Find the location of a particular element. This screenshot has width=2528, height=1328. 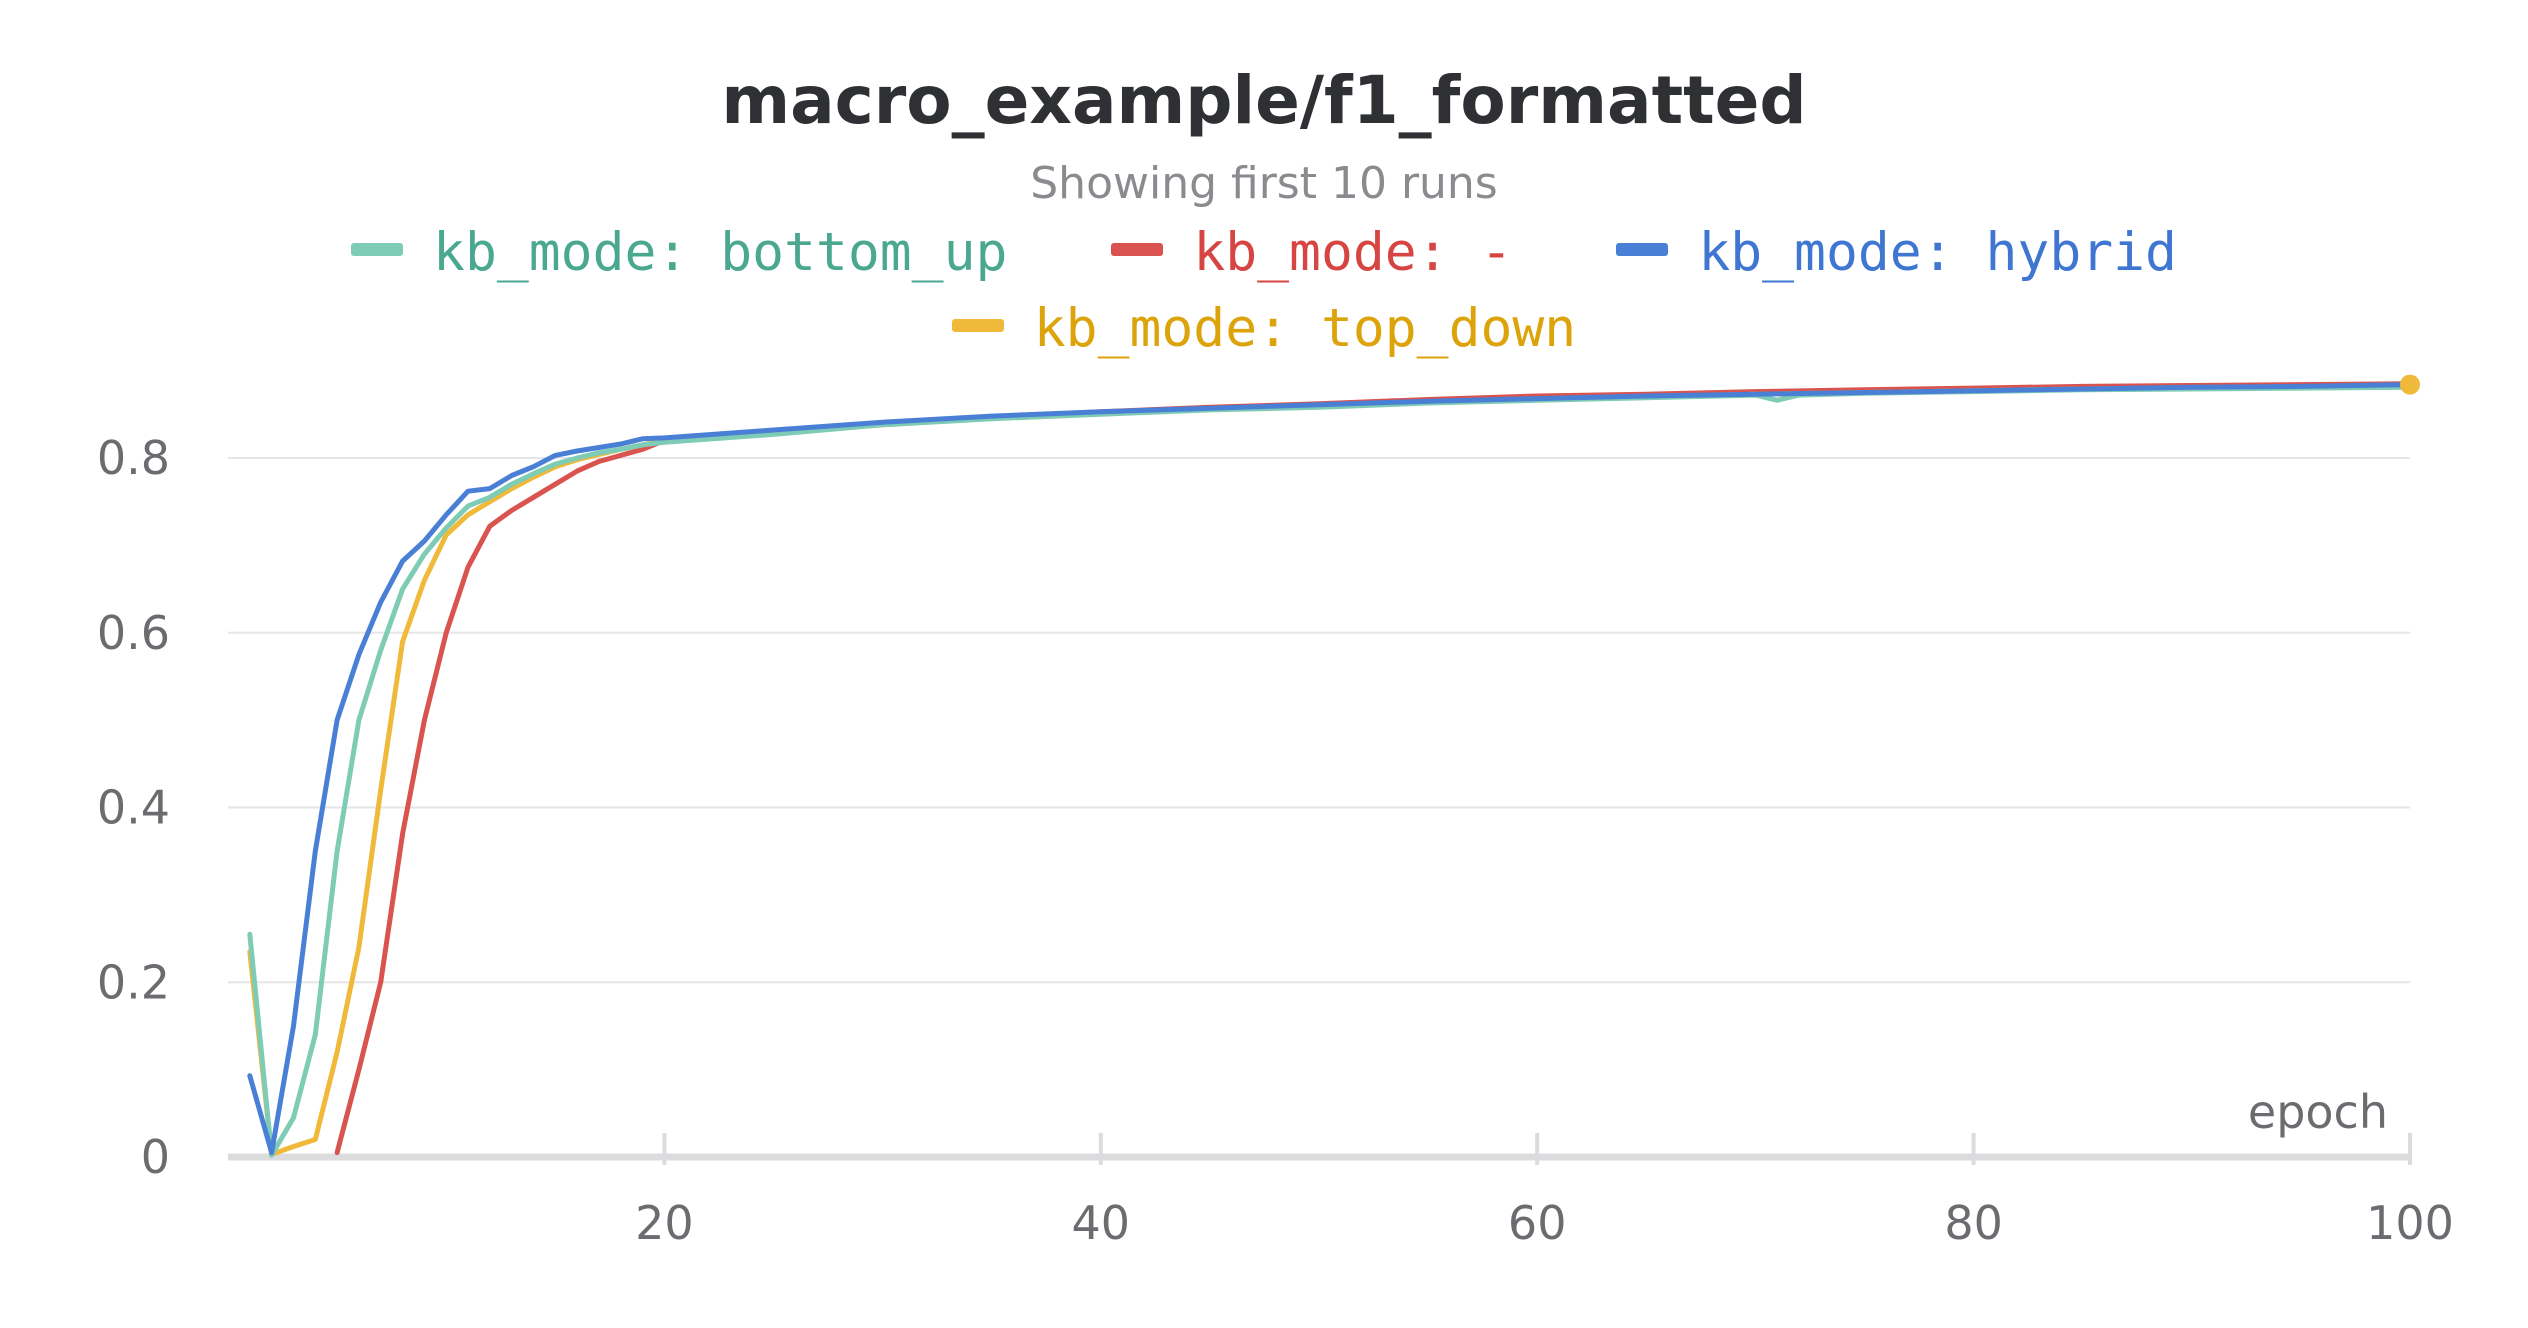

legend-label-dash: kb_mode: - is located at coordinates (1353, 252).